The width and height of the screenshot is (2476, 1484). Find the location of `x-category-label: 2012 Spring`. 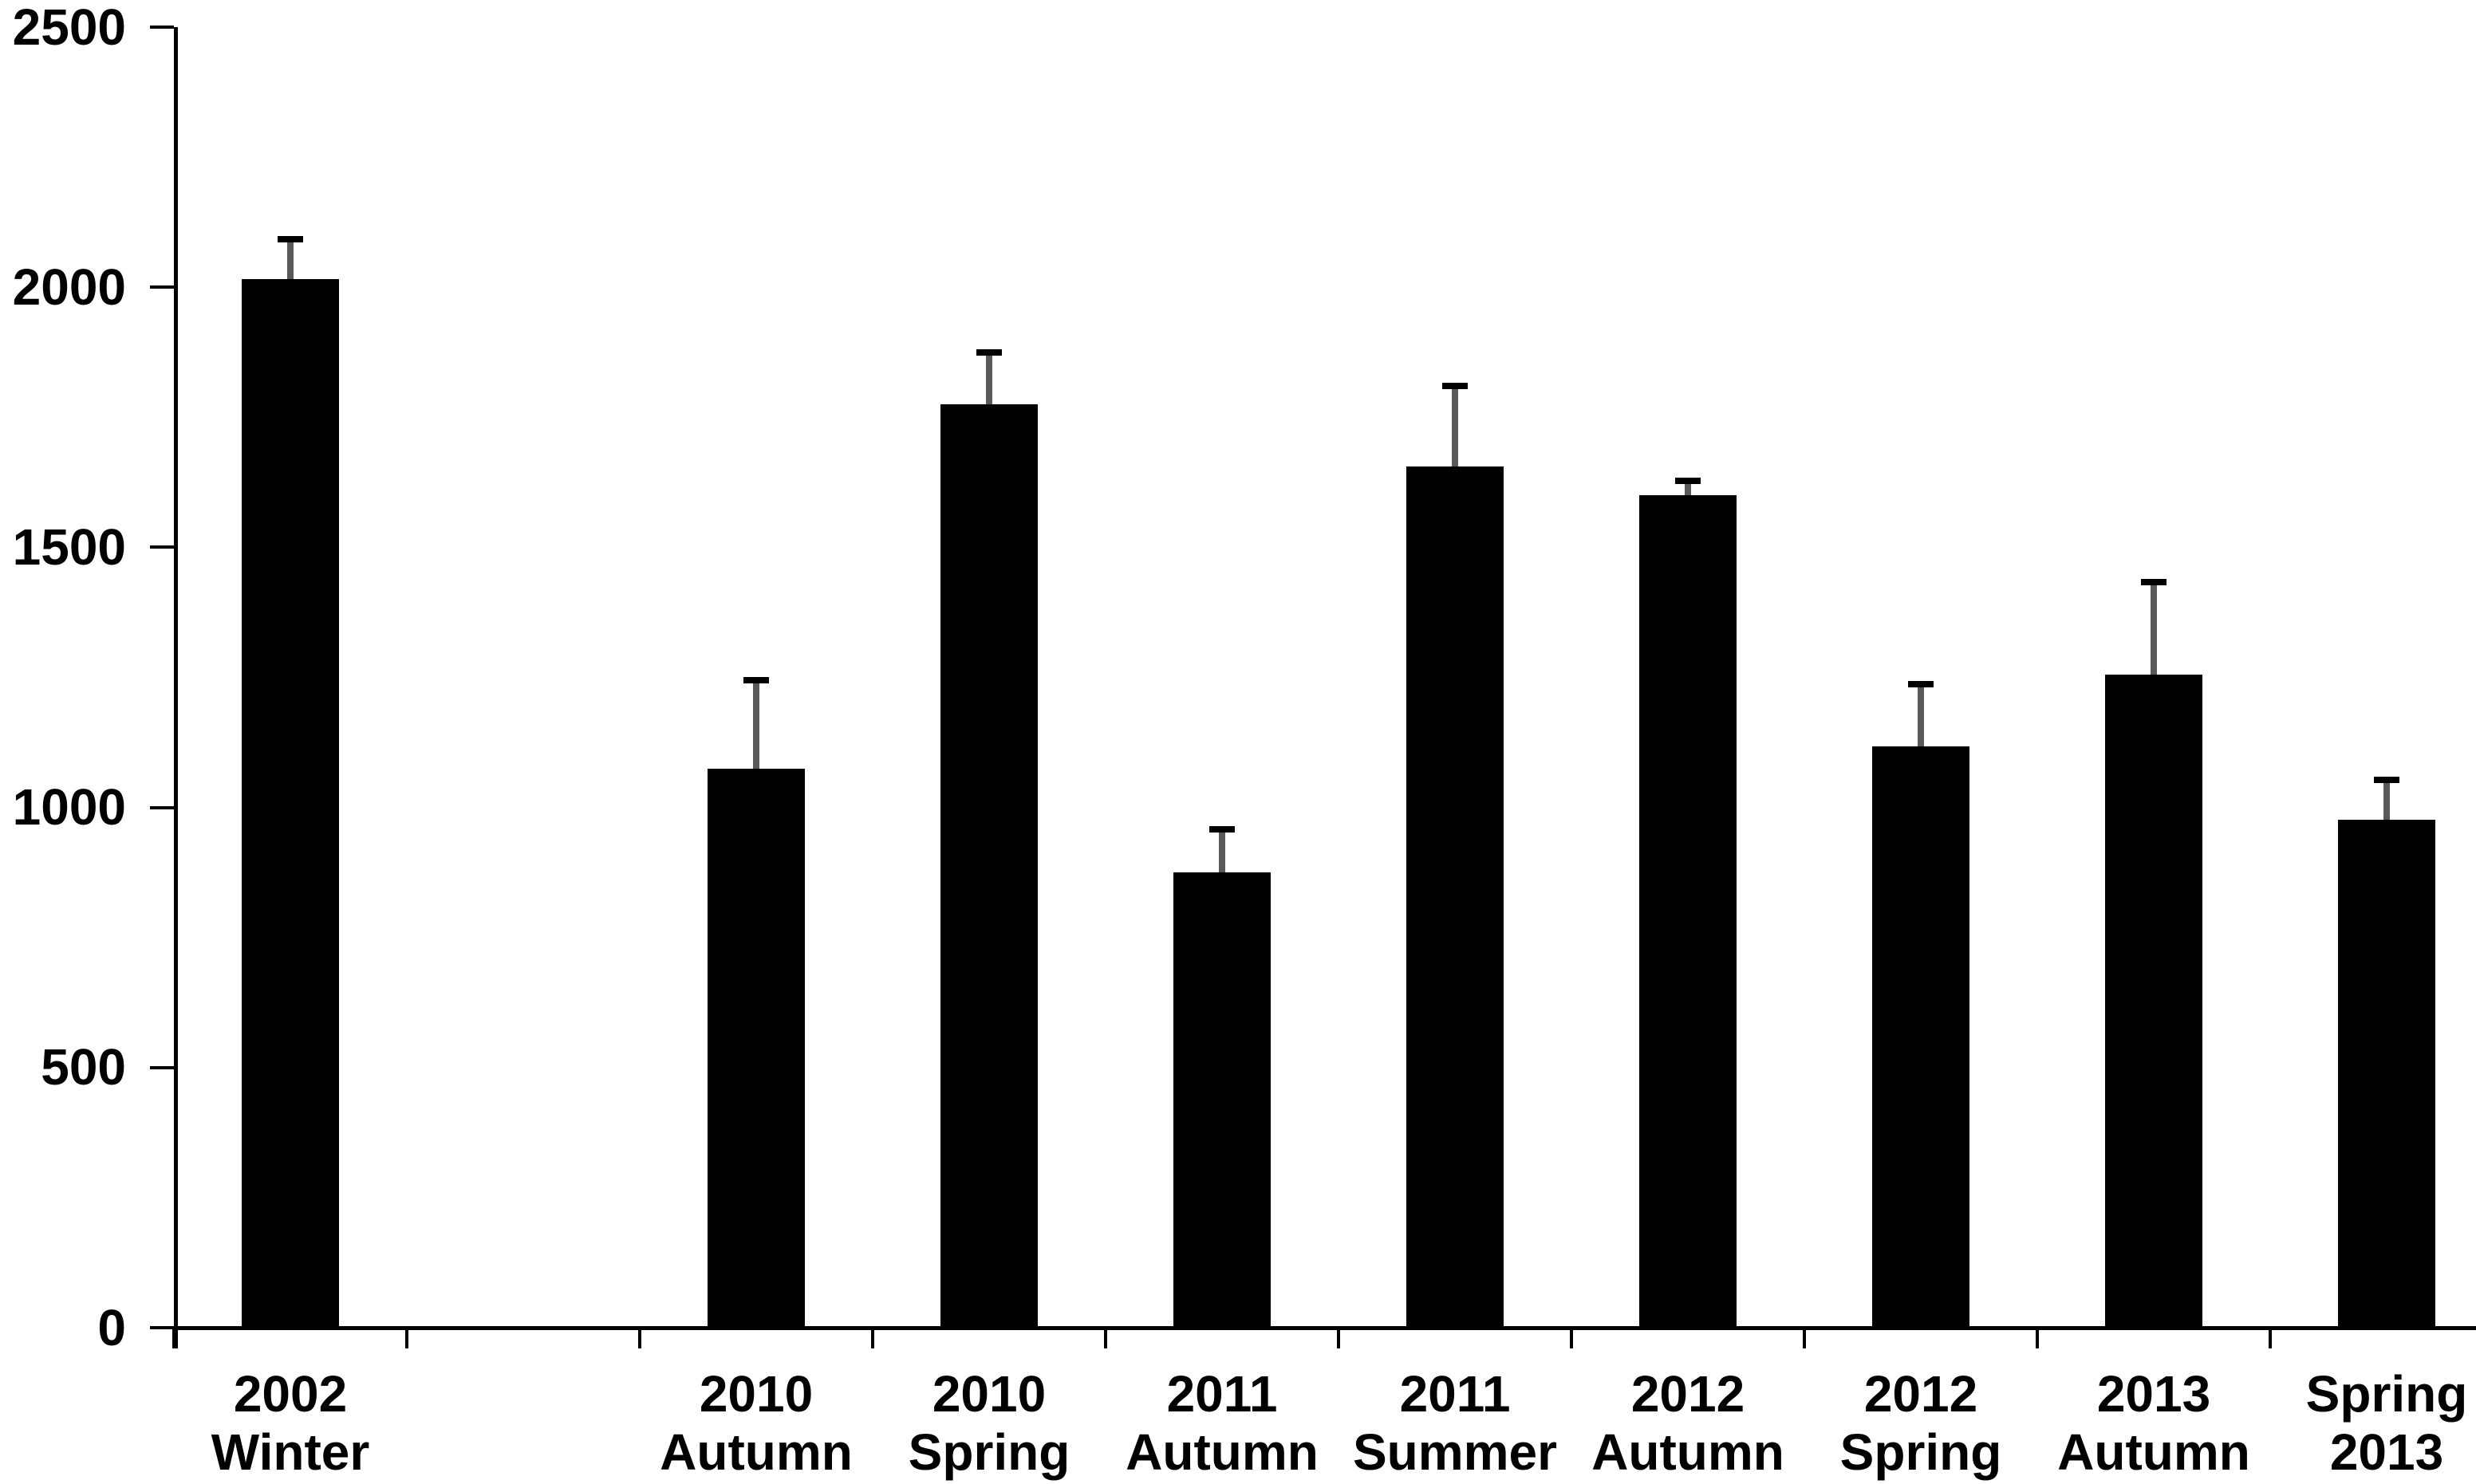

x-category-label: 2012 Spring is located at coordinates (1920, 1423).